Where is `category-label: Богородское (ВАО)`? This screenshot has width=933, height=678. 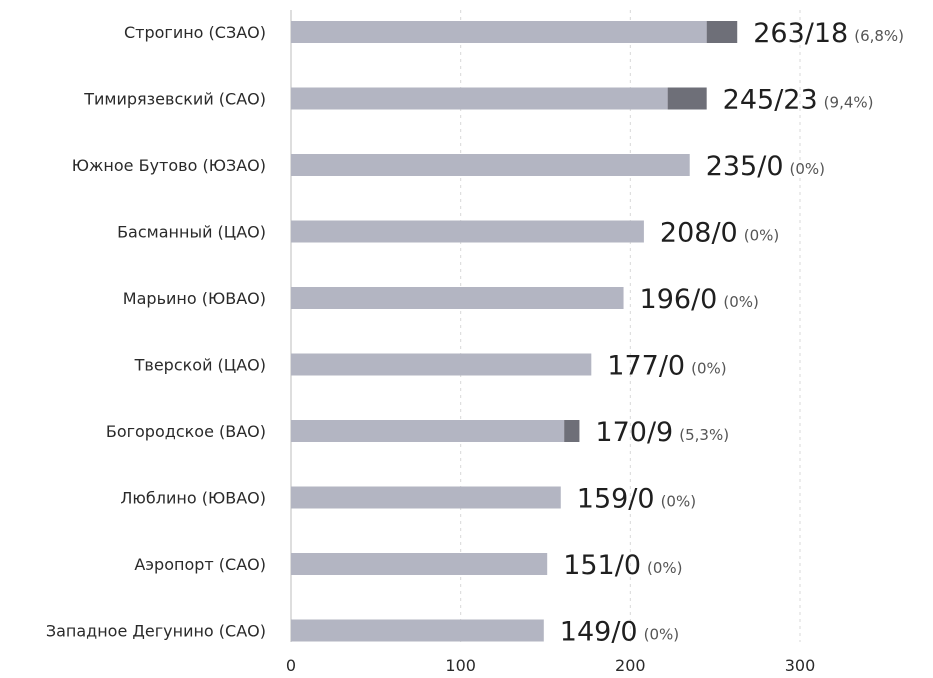 category-label: Богородское (ВАО) is located at coordinates (186, 431).